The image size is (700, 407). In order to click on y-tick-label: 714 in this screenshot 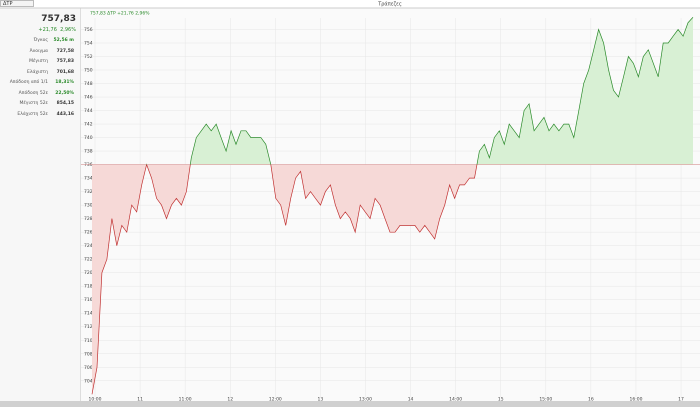, I will do `click(88, 314)`.